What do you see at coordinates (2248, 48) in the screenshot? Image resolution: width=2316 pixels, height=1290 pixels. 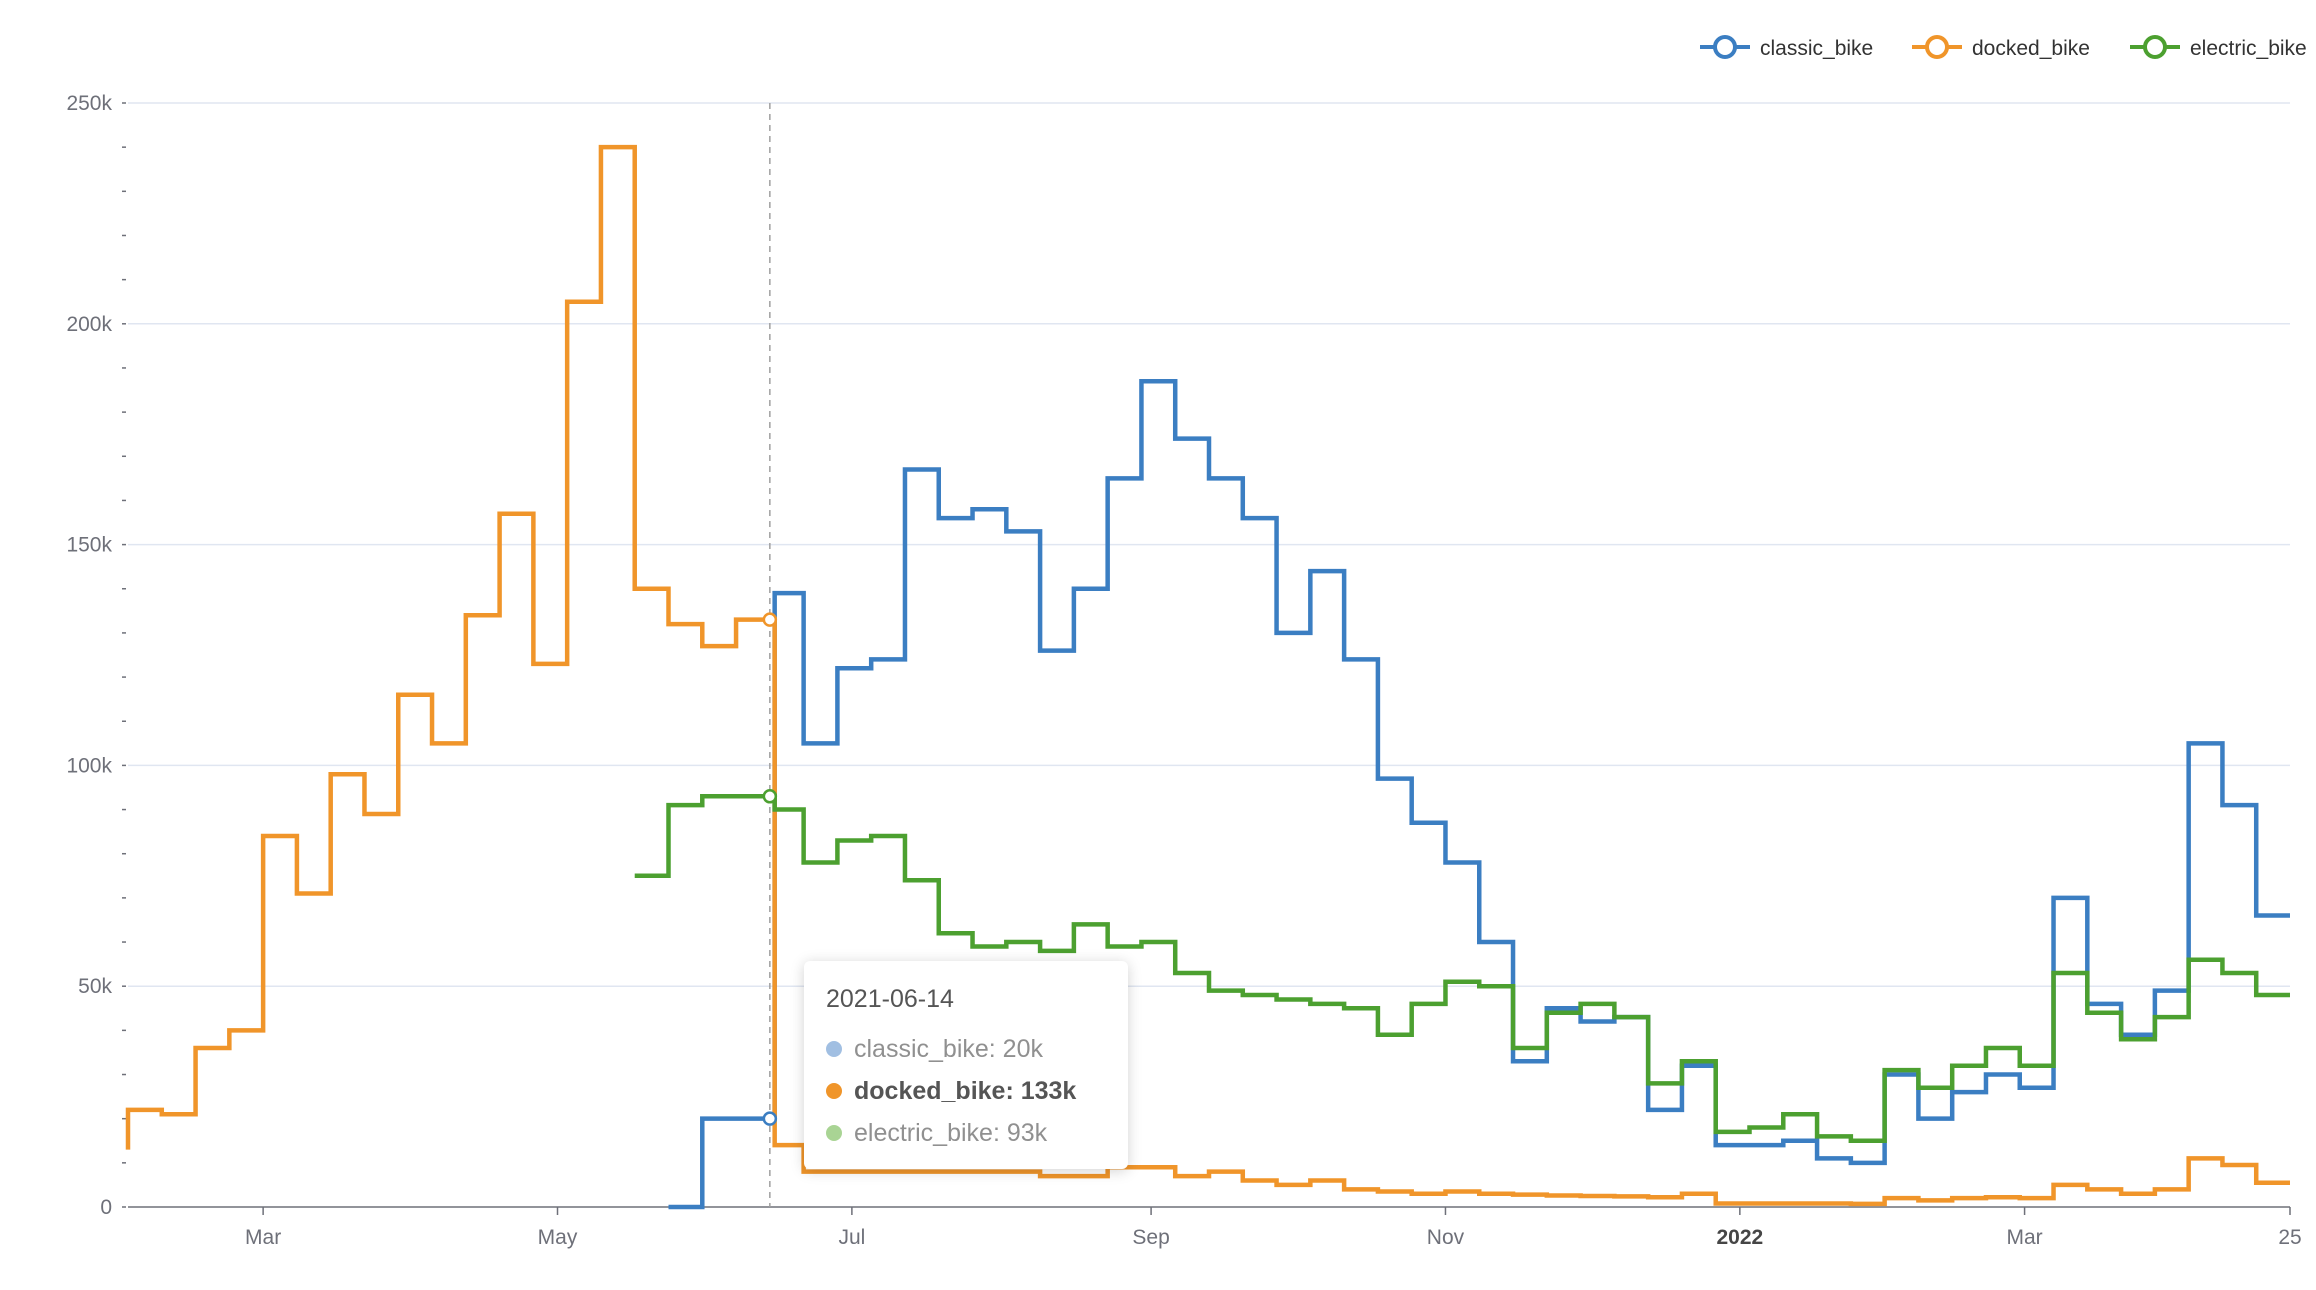 I see `legend-label: electric_bike` at bounding box center [2248, 48].